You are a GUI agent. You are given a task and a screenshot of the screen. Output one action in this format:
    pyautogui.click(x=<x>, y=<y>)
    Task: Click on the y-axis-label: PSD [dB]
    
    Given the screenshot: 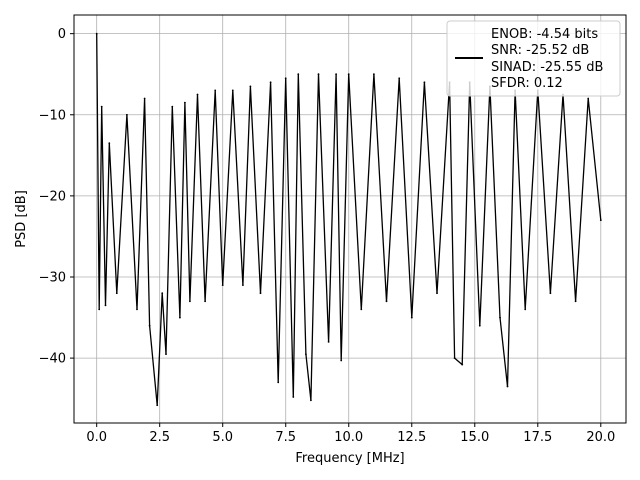 What is the action you would take?
    pyautogui.click(x=21, y=219)
    